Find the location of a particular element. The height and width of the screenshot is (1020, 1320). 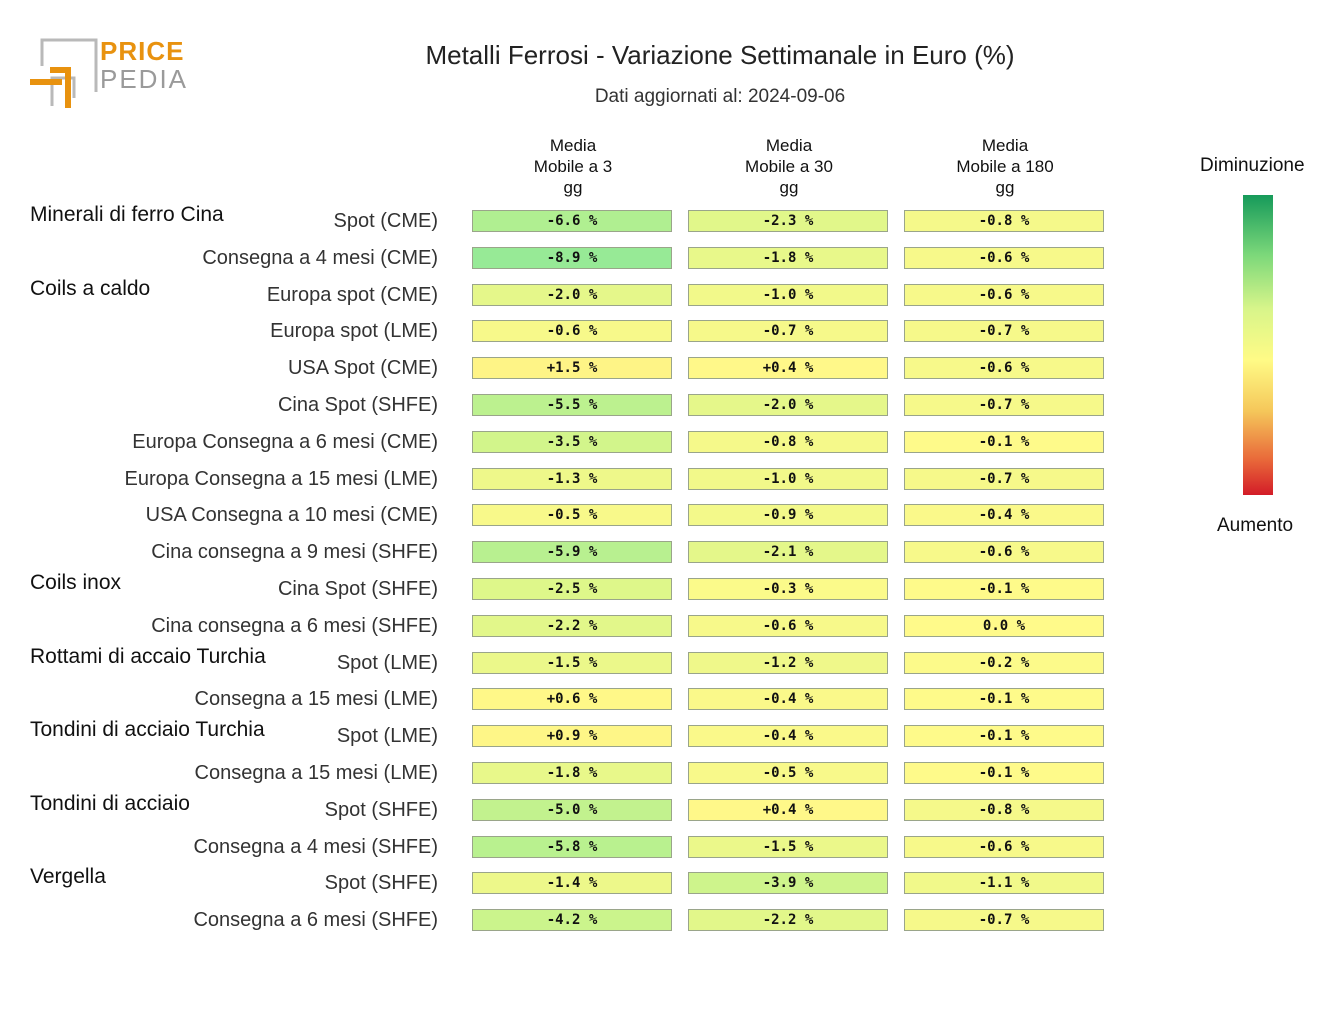

column-header: Media Mobile a 180 gg is located at coordinates (1005, 166).